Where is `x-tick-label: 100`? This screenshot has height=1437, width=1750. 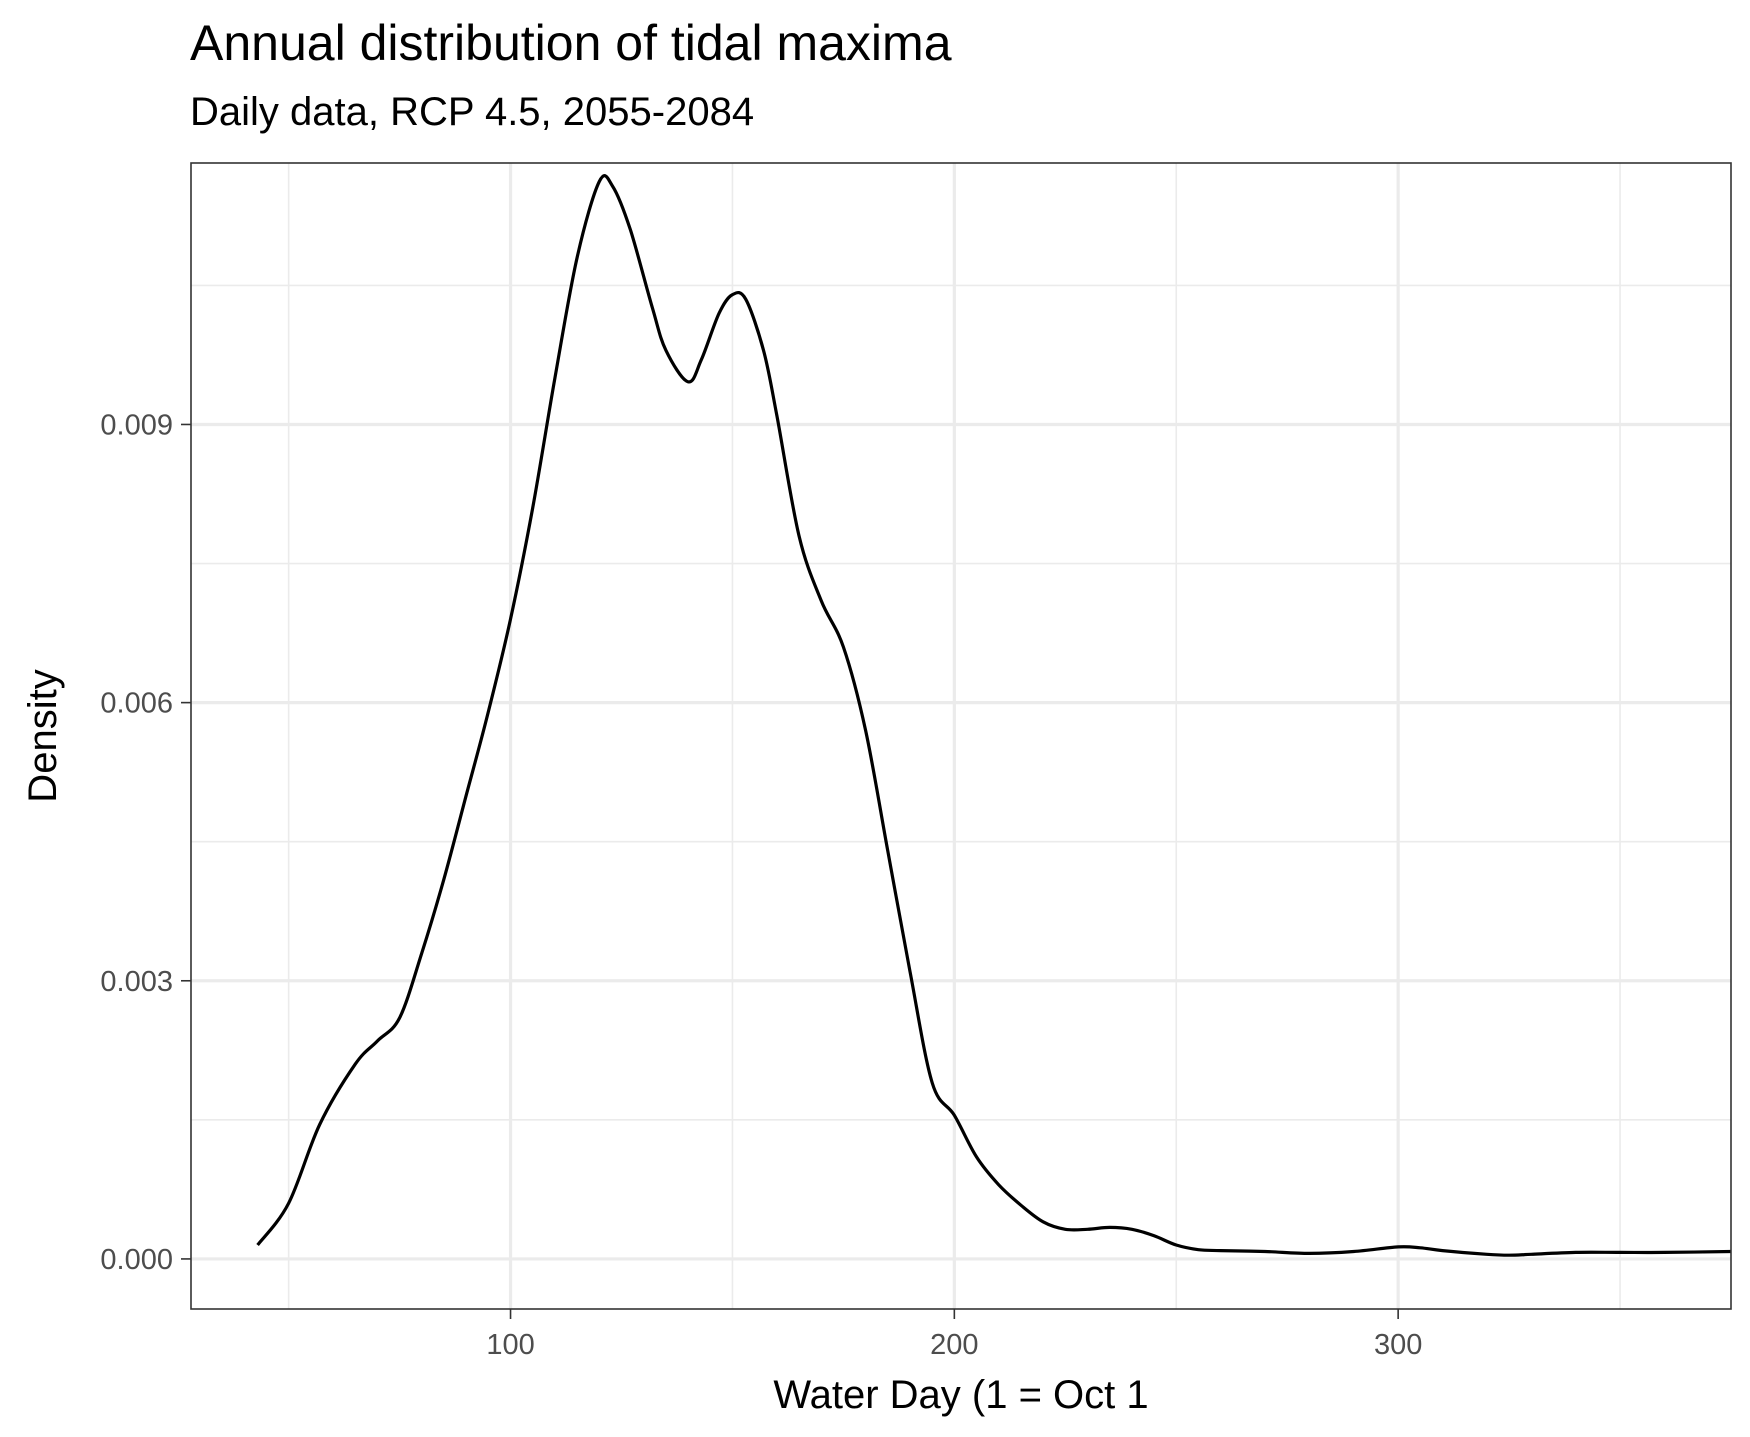 x-tick-label: 100 is located at coordinates (510, 1345).